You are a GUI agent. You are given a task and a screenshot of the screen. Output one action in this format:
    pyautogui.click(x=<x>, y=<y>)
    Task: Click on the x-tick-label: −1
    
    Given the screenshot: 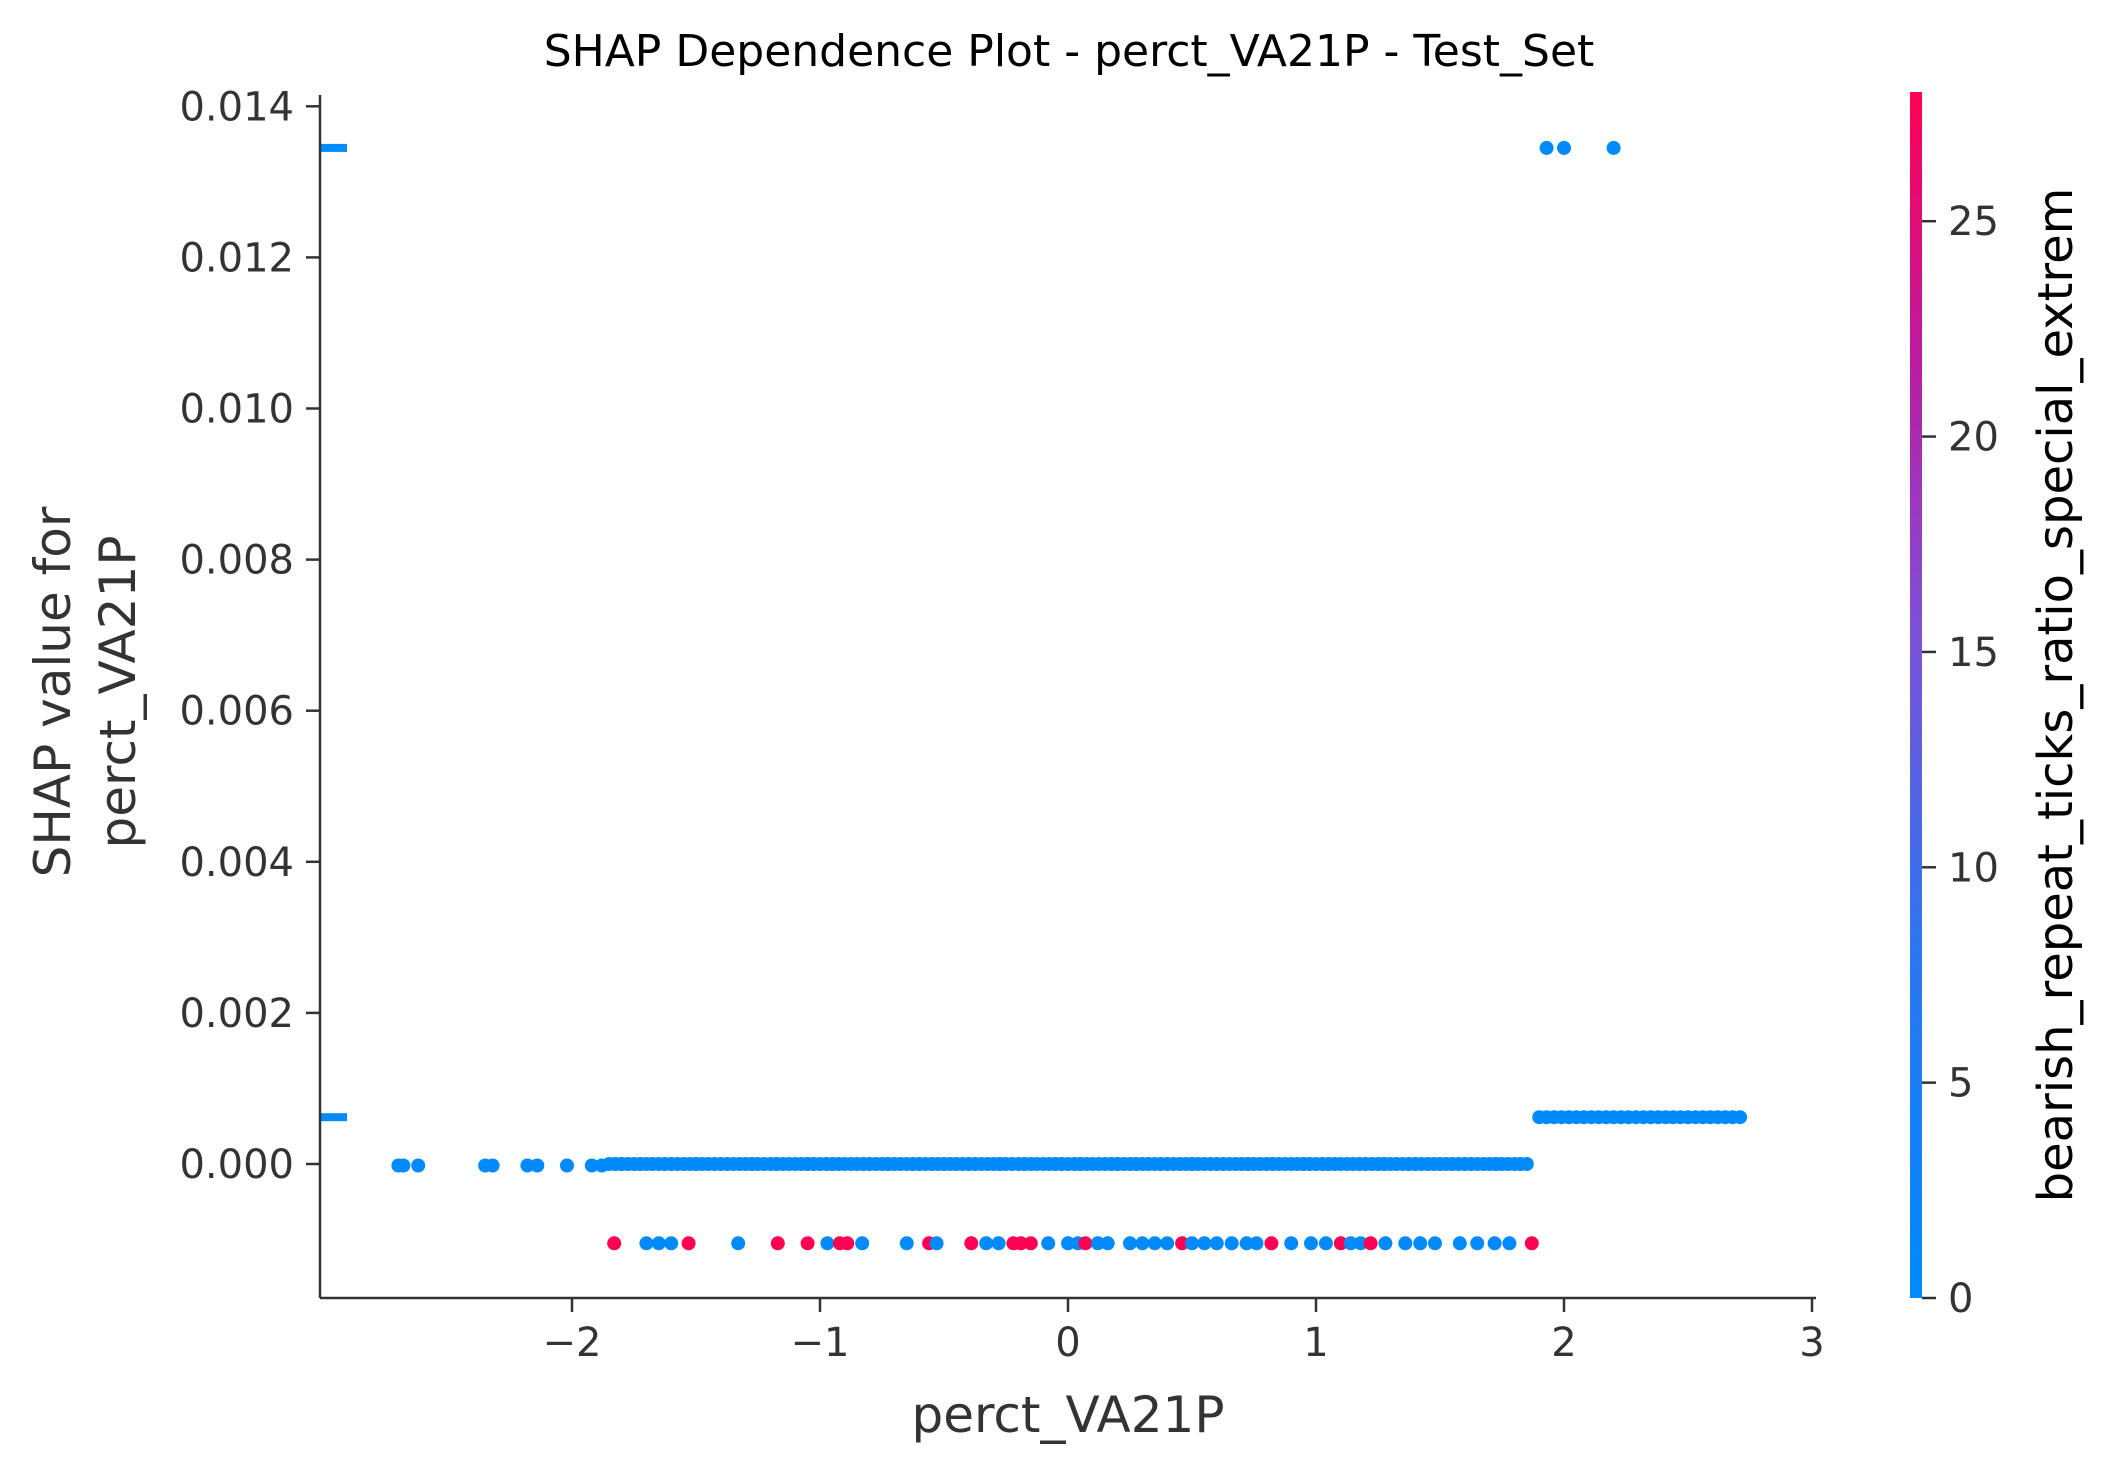 What is the action you would take?
    pyautogui.click(x=820, y=1343)
    